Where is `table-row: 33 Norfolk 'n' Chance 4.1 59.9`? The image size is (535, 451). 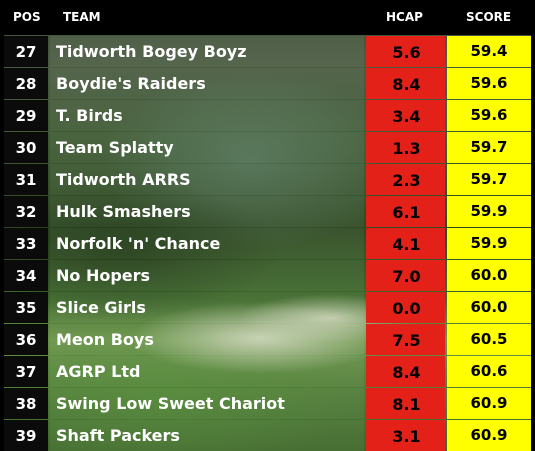
table-row: 33 Norfolk 'n' Chance 4.1 59.9 is located at coordinates (267, 244).